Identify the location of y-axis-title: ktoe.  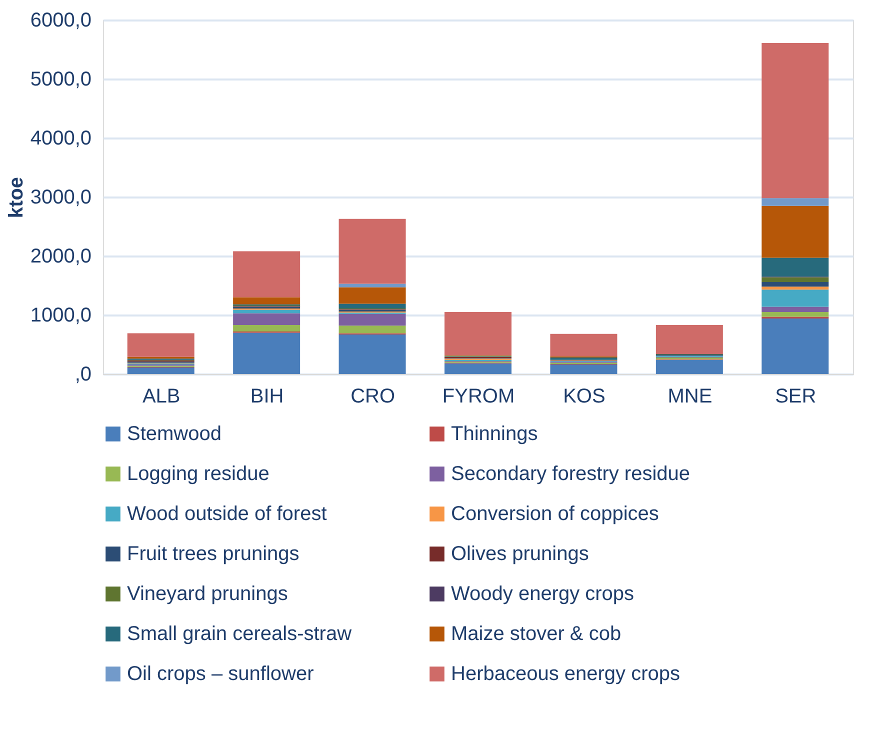
(16, 197).